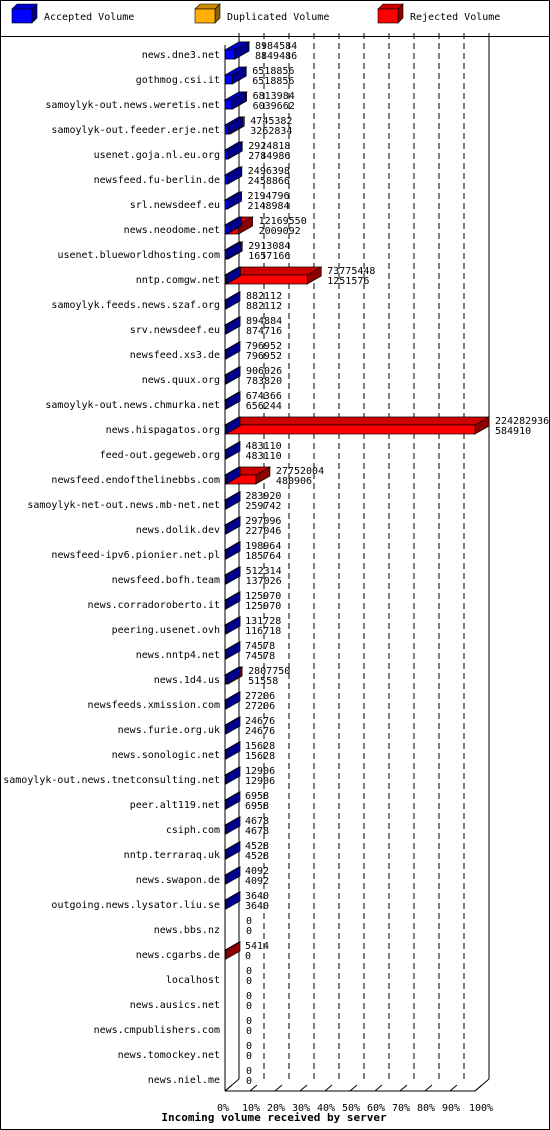  Describe the element at coordinates (269, 181) in the screenshot. I see `data-label-accepted: 2458866` at that location.